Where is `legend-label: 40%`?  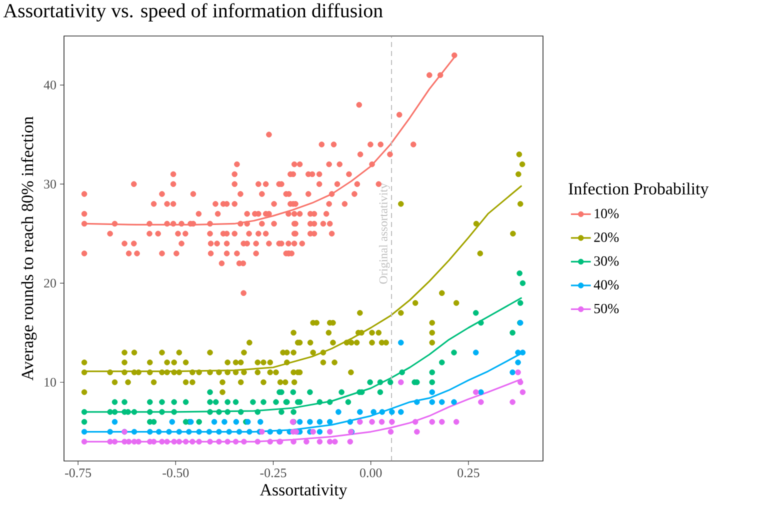 legend-label: 40% is located at coordinates (606, 285).